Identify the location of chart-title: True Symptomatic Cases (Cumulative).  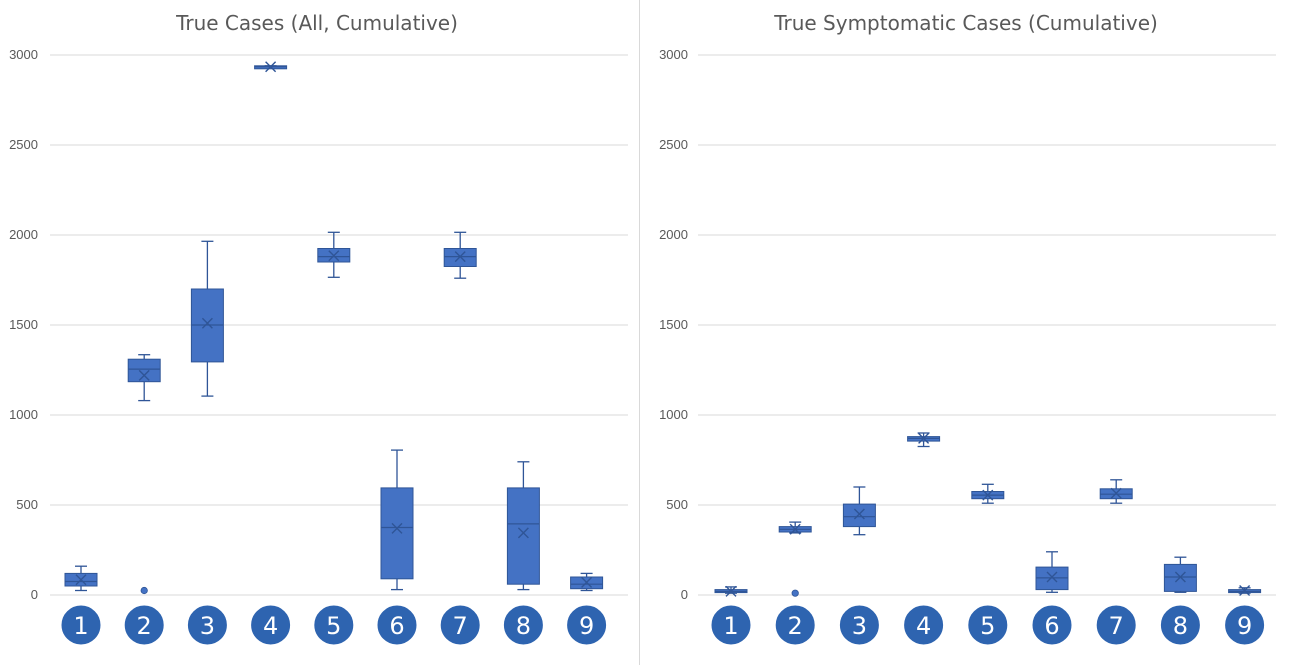
(965, 23).